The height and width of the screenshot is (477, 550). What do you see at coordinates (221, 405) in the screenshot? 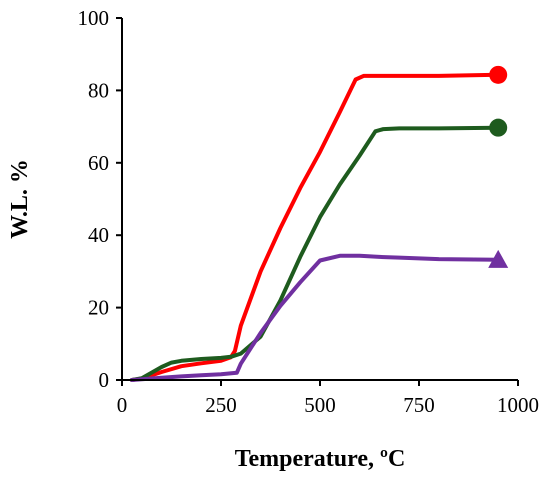
I see `x-tick-label: 250` at bounding box center [221, 405].